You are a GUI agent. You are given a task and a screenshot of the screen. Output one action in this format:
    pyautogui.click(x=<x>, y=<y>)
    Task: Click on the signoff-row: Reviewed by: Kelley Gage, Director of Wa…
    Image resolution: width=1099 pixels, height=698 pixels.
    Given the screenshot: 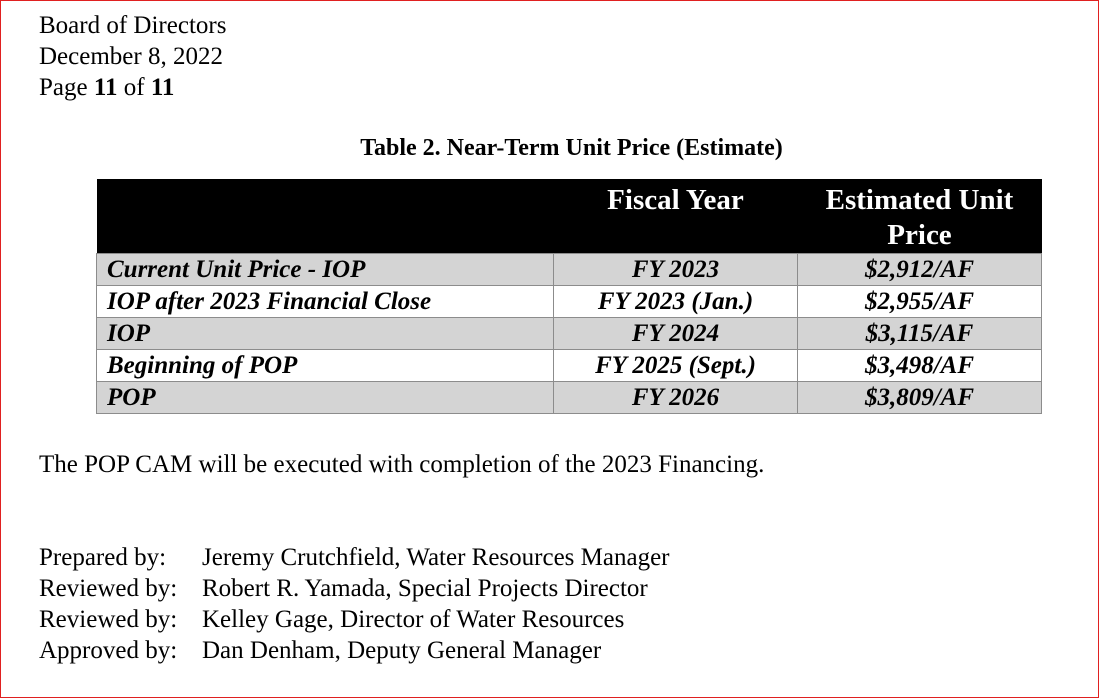 What is the action you would take?
    pyautogui.click(x=354, y=619)
    